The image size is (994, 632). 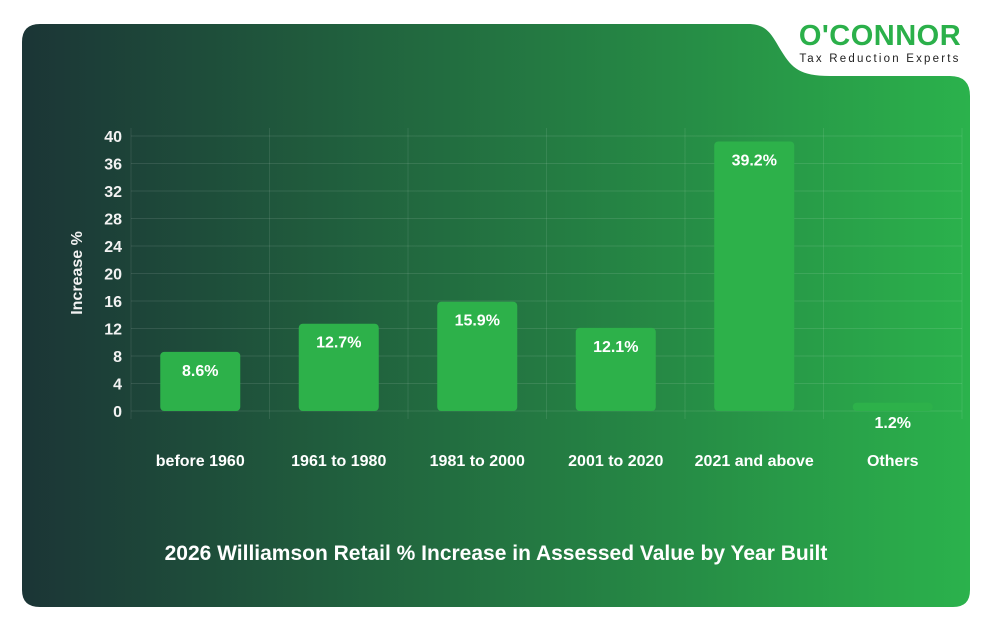 What do you see at coordinates (200, 371) in the screenshot?
I see `data-label: 8.6%` at bounding box center [200, 371].